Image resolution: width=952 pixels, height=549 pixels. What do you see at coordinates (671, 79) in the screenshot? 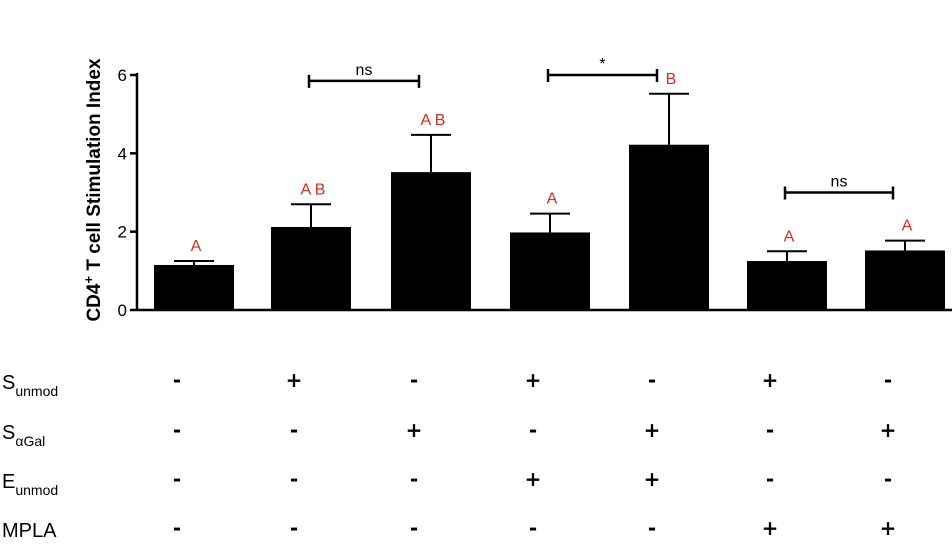
I see `significance-label: B` at bounding box center [671, 79].